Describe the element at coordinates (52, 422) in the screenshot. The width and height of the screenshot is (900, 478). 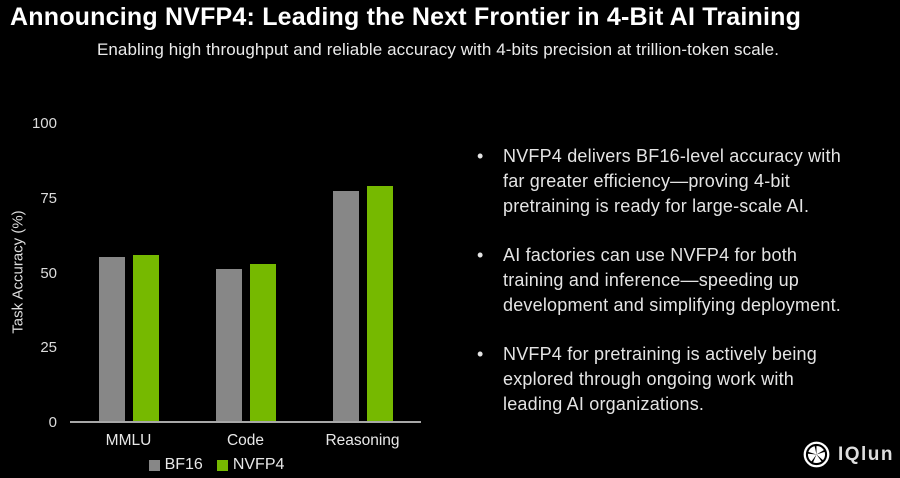
I see `y-tick-label: 0` at that location.